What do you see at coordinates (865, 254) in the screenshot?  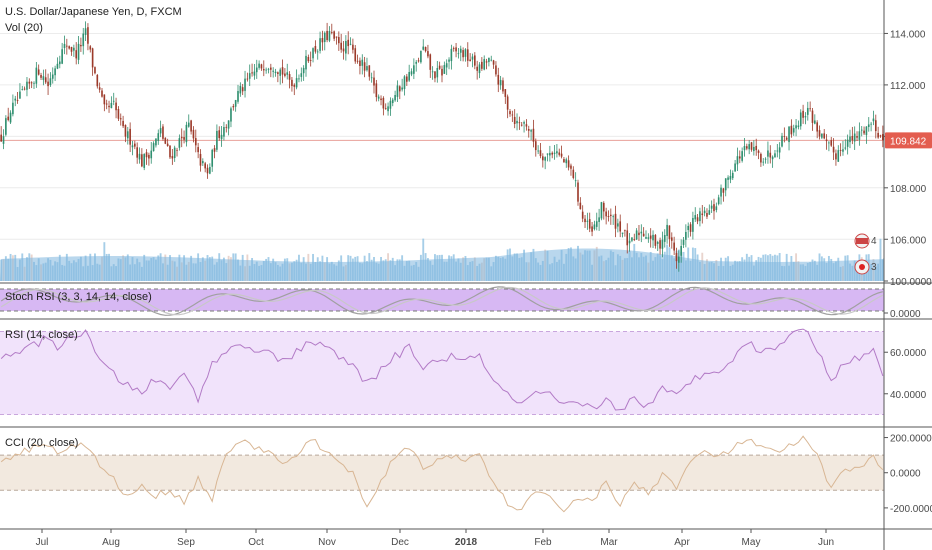 I see `calendar-events-marker: 4 3` at bounding box center [865, 254].